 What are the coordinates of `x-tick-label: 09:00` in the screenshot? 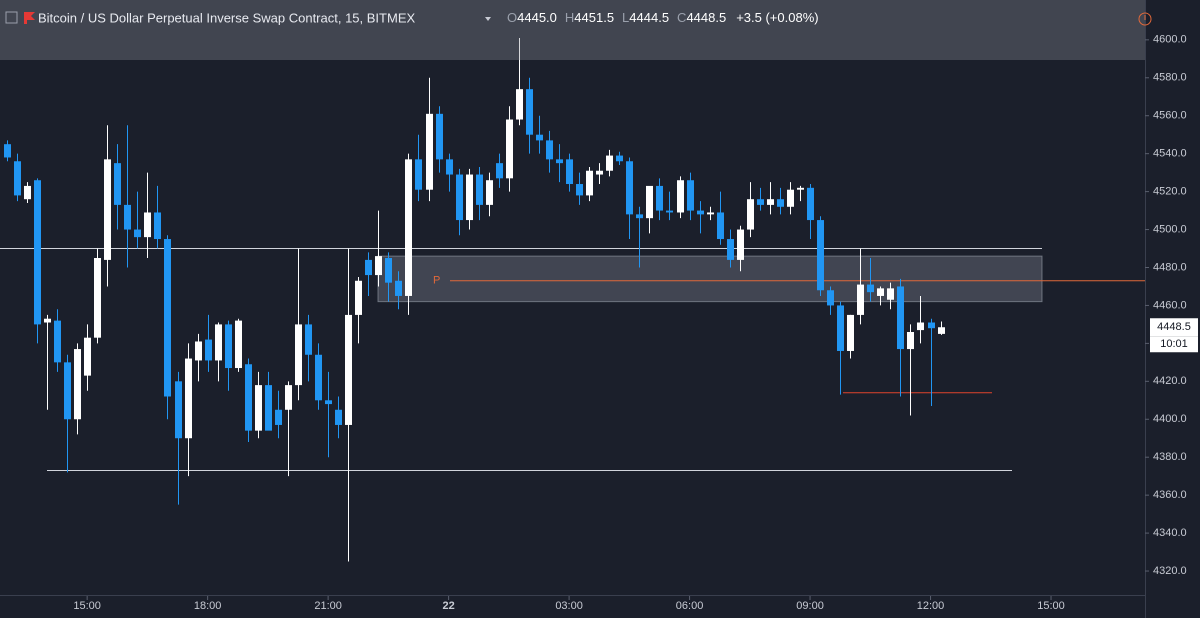 It's located at (810, 606).